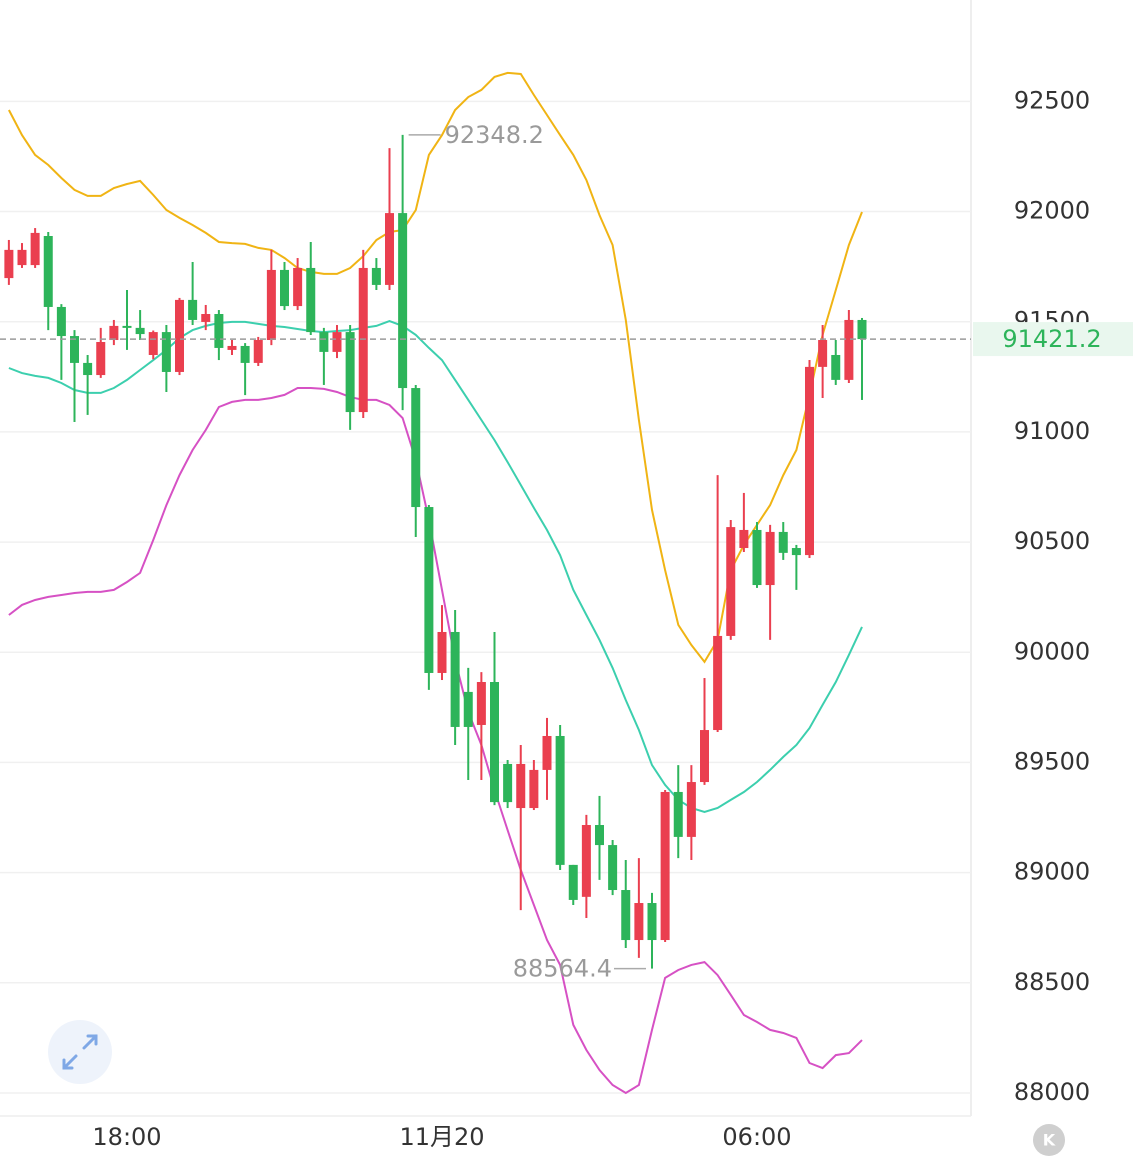  I want to click on expand-icon, so click(80, 1052).